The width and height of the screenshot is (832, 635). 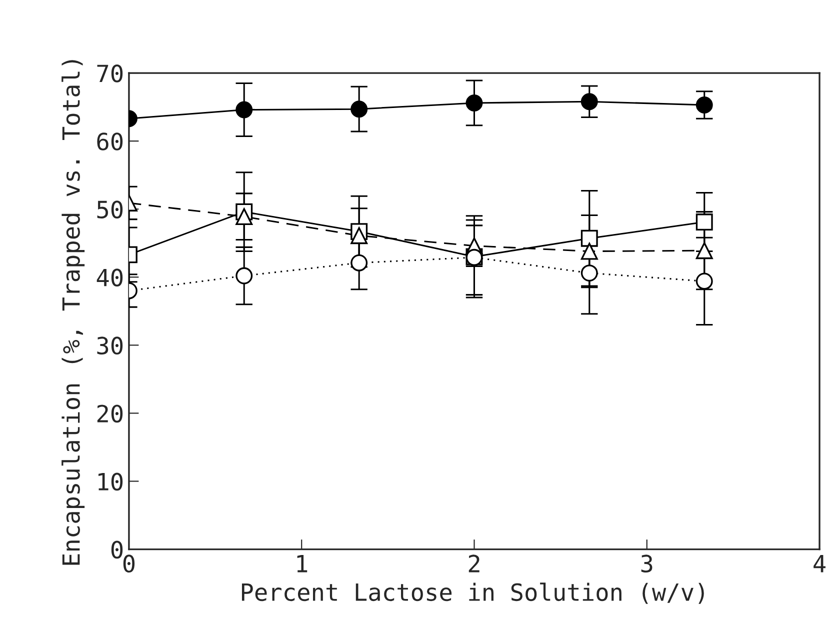 What do you see at coordinates (820, 563) in the screenshot?
I see `x-tick-label: 4` at bounding box center [820, 563].